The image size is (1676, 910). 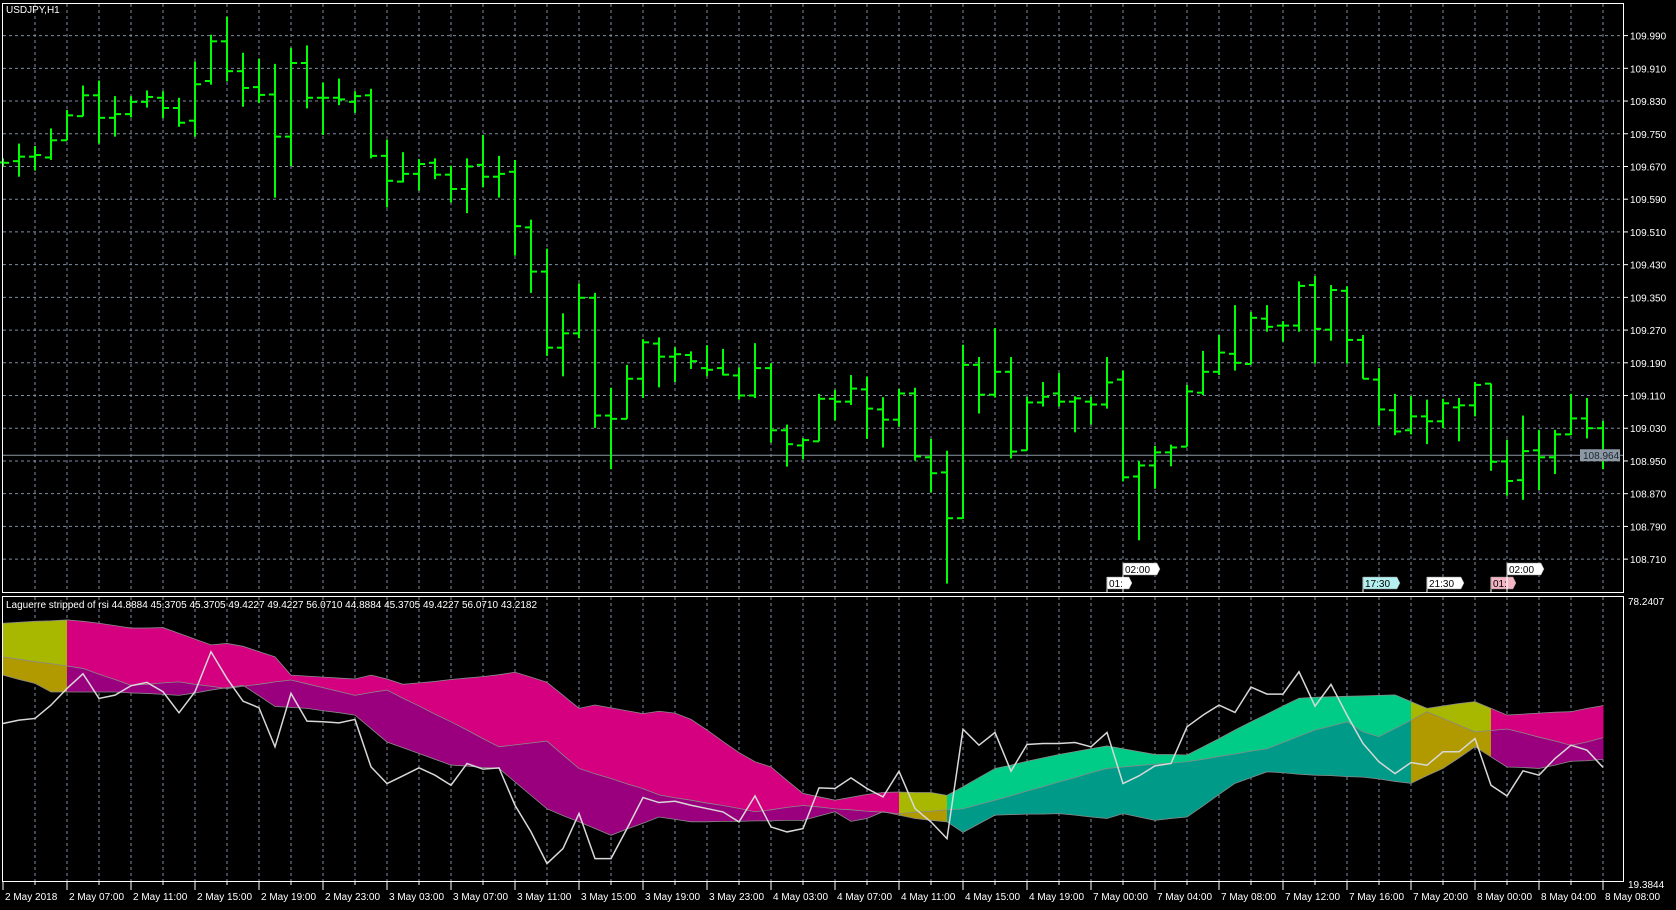 What do you see at coordinates (736, 897) in the screenshot?
I see `time-tick-label: 3 May 23:00` at bounding box center [736, 897].